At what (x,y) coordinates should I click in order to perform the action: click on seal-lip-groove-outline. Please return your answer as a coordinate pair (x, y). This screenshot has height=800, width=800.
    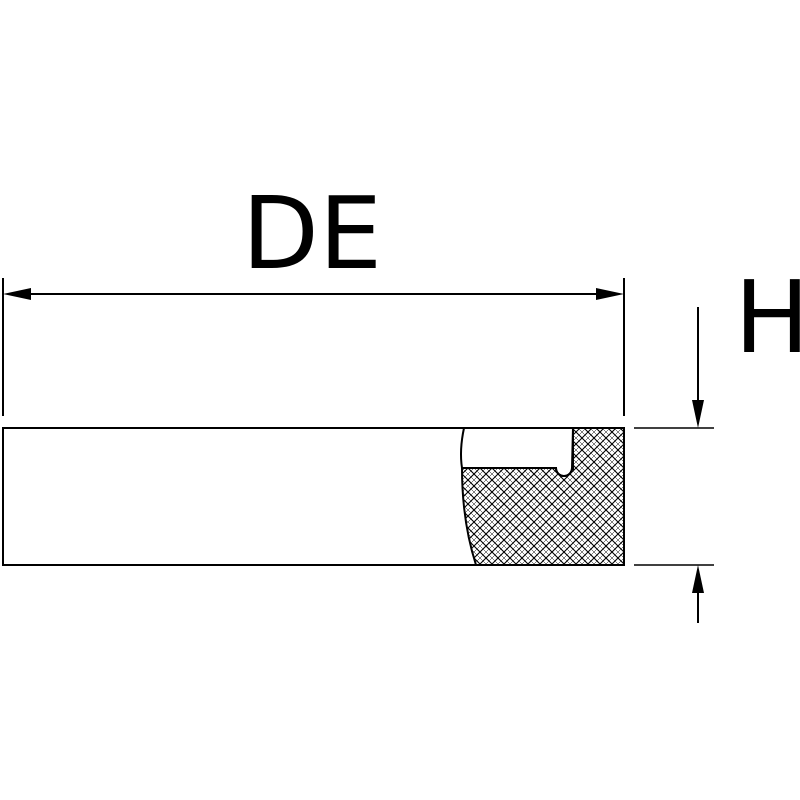
    Looking at the image, I should click on (462, 448).